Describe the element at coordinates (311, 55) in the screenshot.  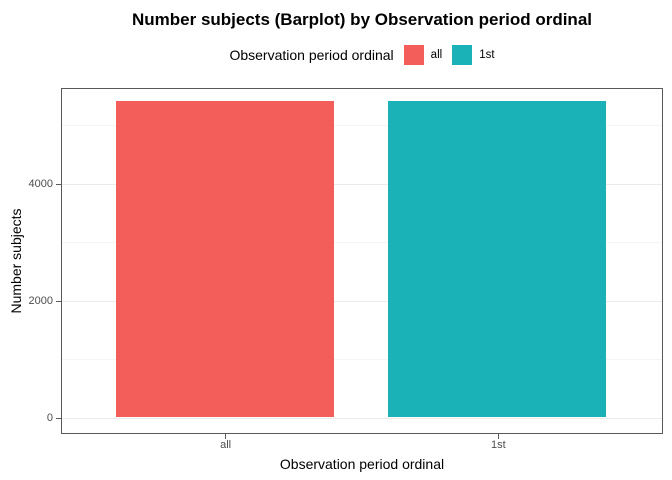
I see `legend-title: Observation period ordinal` at that location.